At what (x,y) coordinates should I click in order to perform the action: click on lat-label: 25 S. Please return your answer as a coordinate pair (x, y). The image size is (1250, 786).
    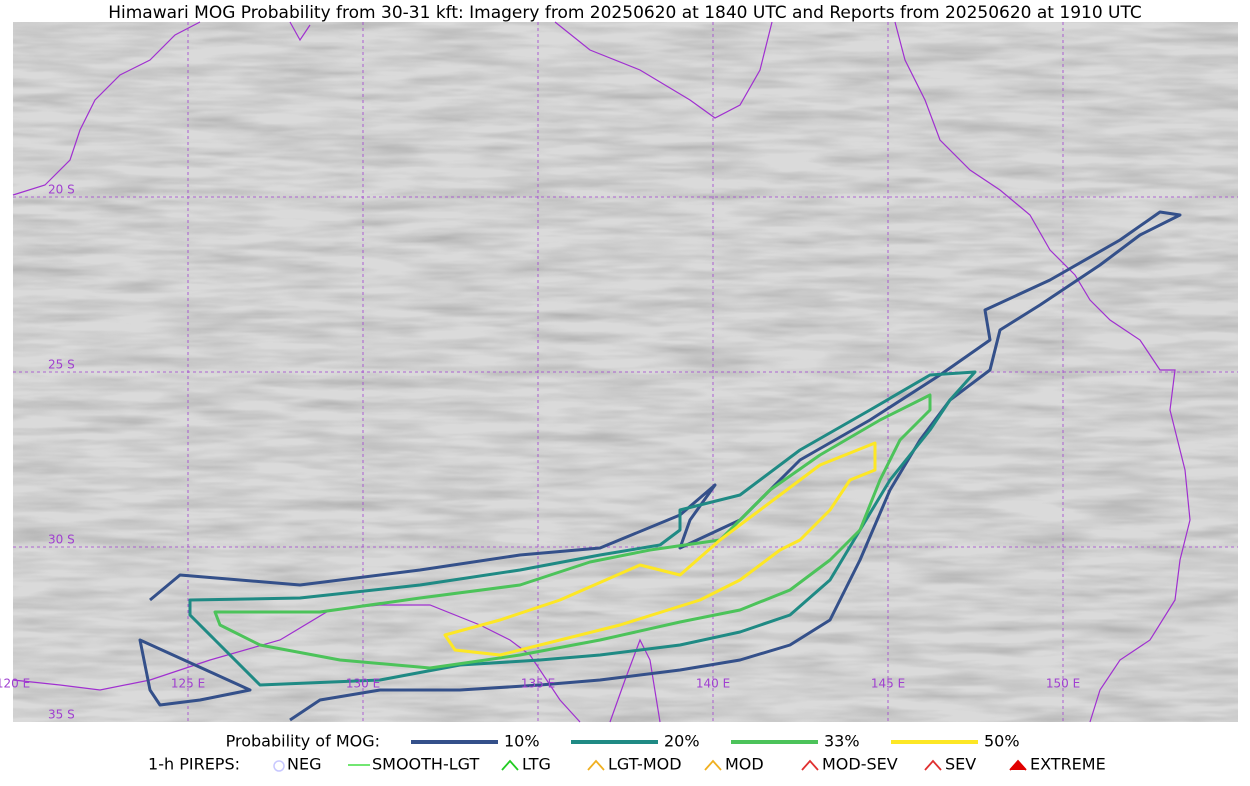
    Looking at the image, I should click on (61, 365).